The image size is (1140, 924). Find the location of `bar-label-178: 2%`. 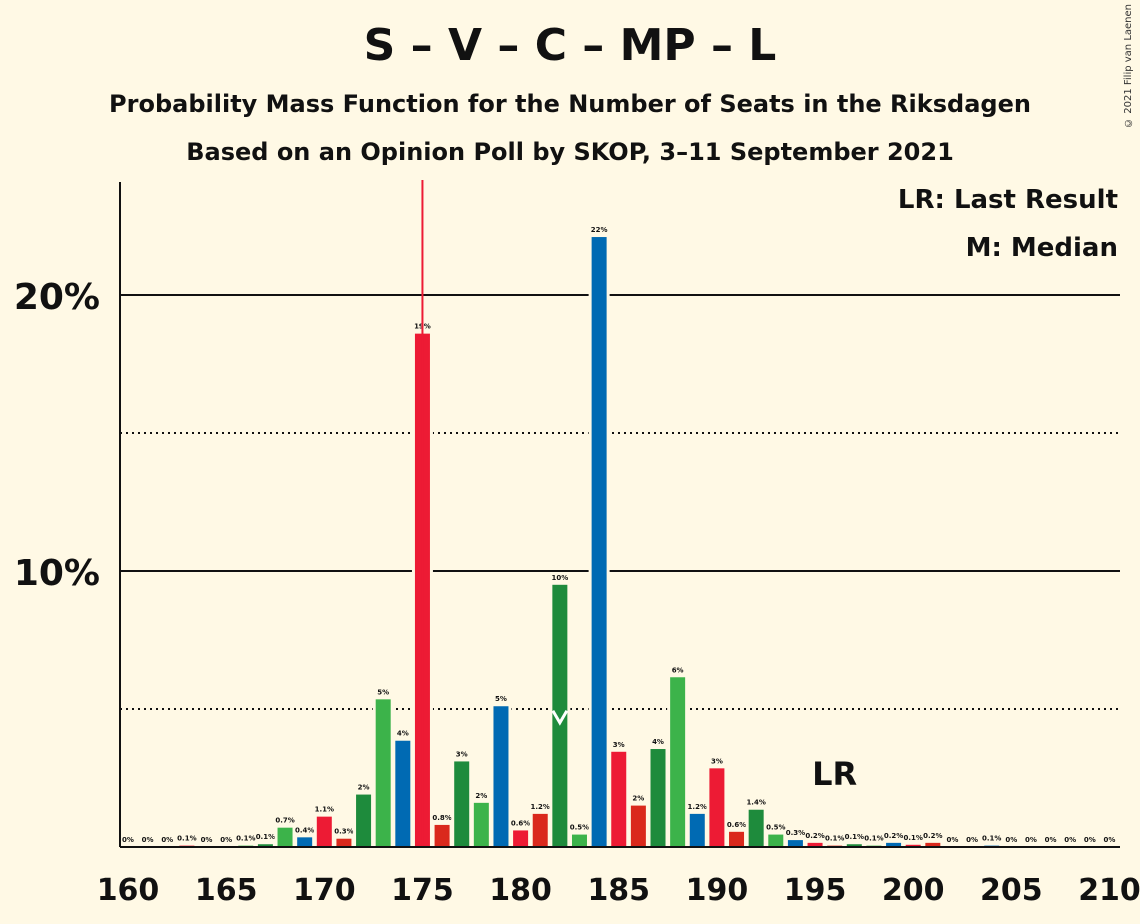

bar-label-178: 2% is located at coordinates (481, 796).